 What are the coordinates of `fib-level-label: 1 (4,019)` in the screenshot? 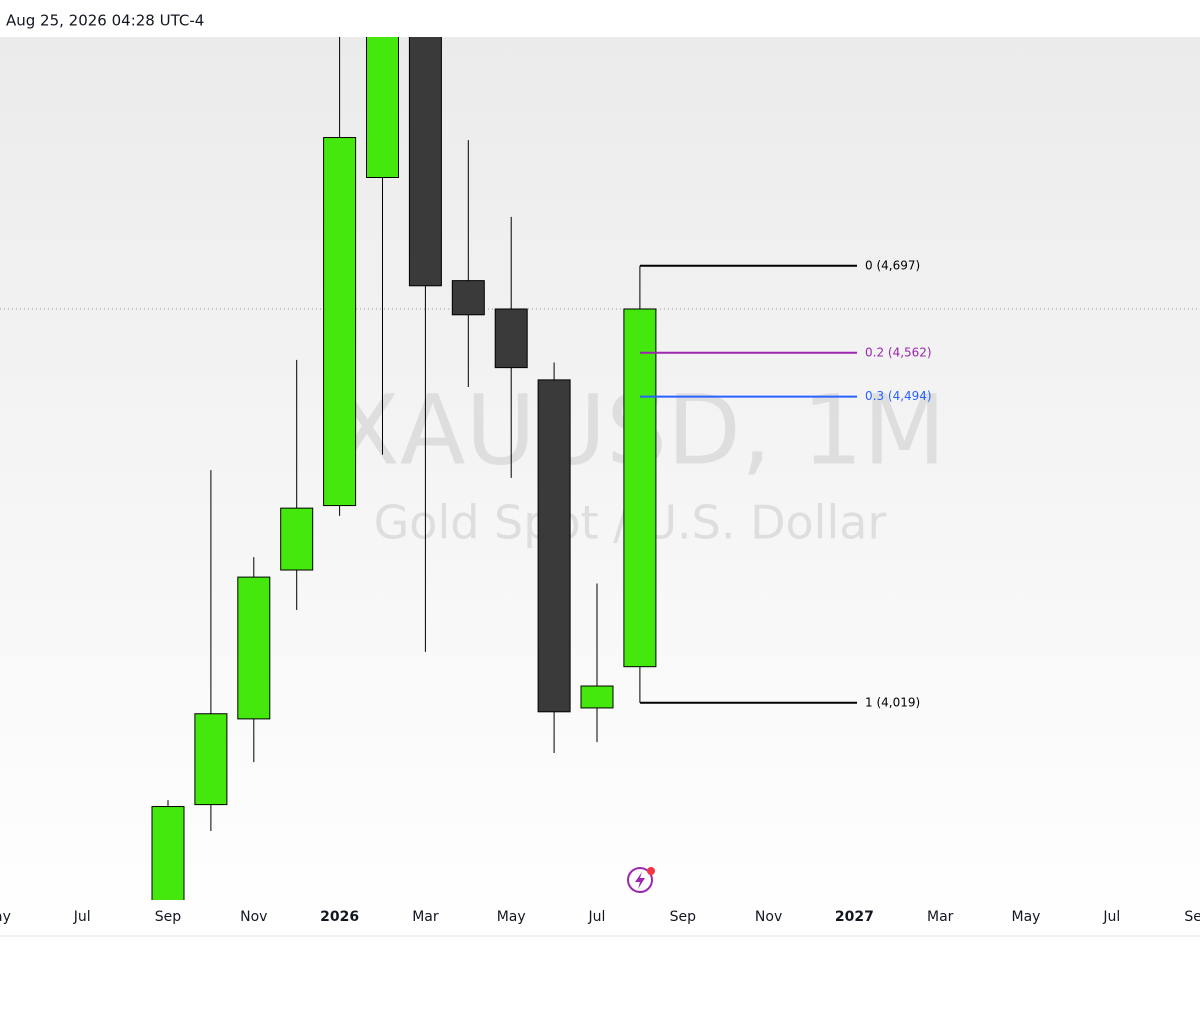 It's located at (892, 702).